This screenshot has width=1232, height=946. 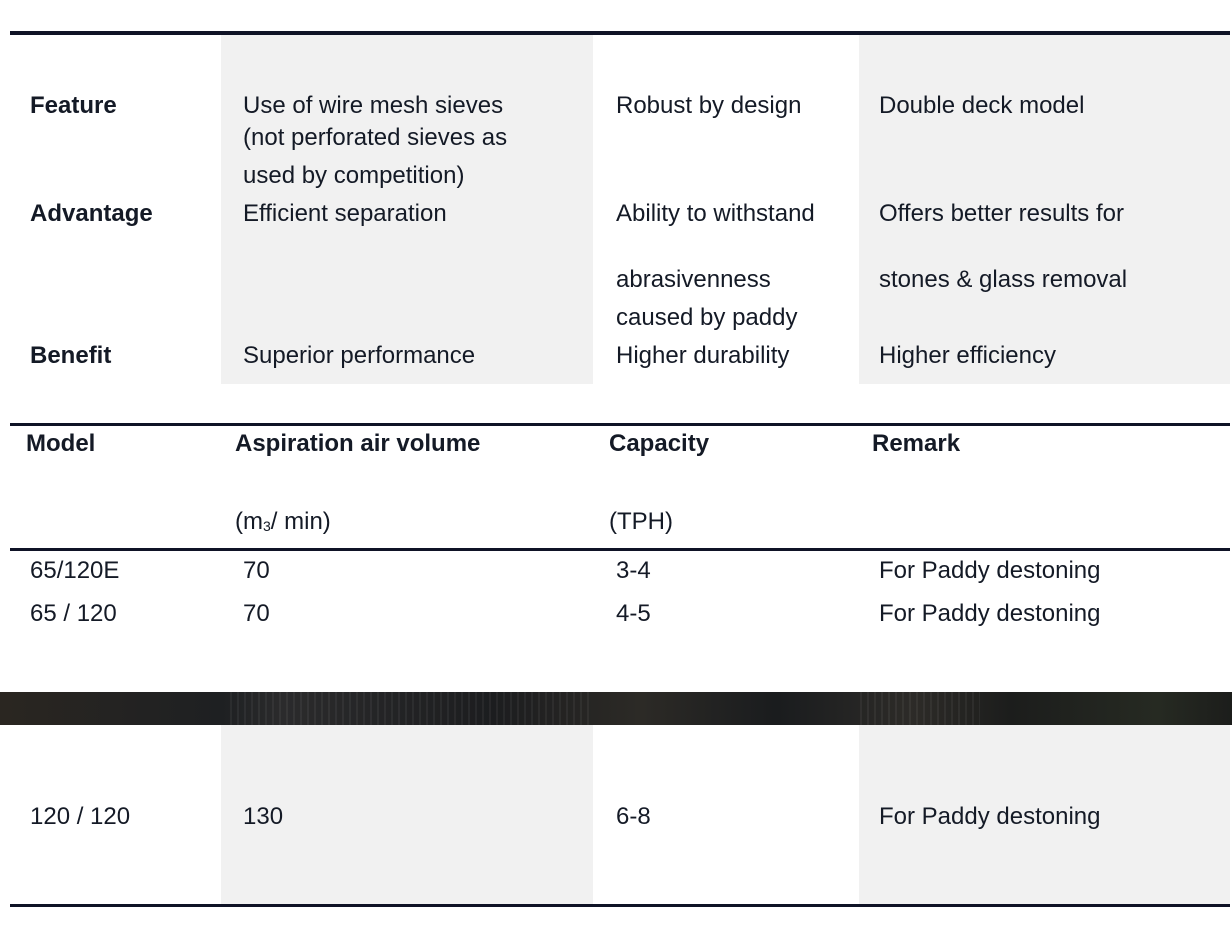 What do you see at coordinates (375, 137) in the screenshot?
I see `feature-cell-1-line-2: (not perforated sieves as` at bounding box center [375, 137].